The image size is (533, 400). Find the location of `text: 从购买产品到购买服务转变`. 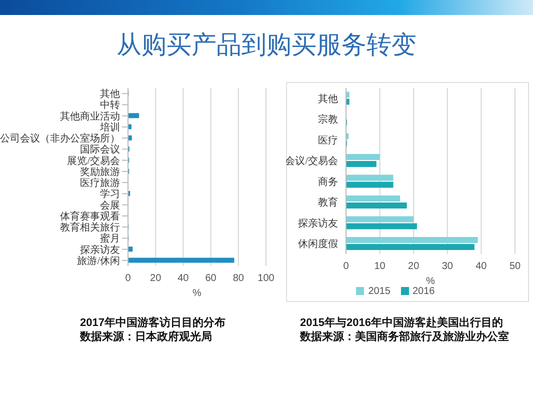

text: 从购买产品到购买服务转变 is located at coordinates (266, 45).